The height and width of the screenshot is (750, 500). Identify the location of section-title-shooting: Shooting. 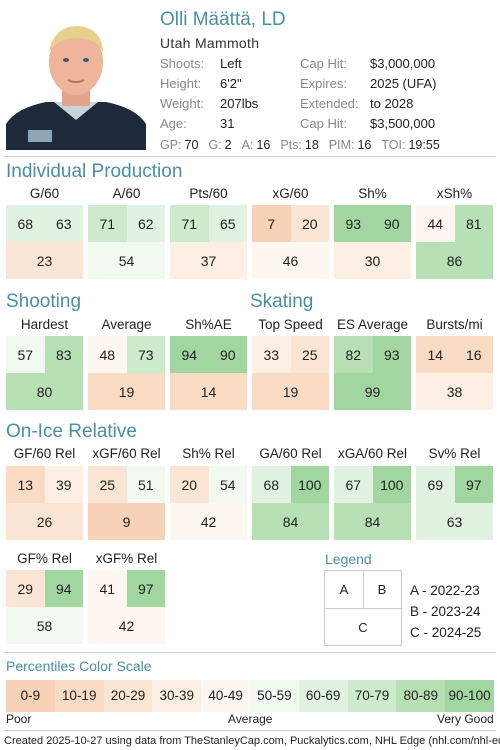
(44, 301).